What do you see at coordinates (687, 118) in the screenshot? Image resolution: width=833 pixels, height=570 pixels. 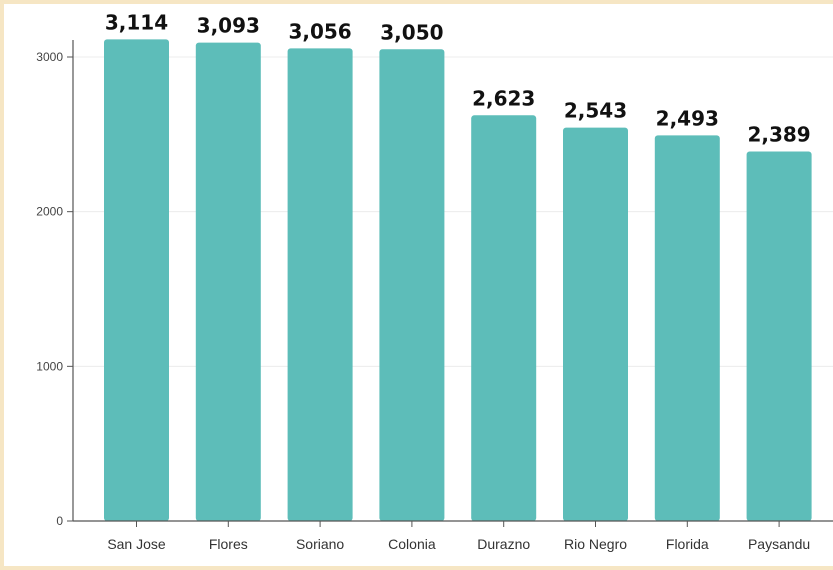 I see `data-label: 2,493` at bounding box center [687, 118].